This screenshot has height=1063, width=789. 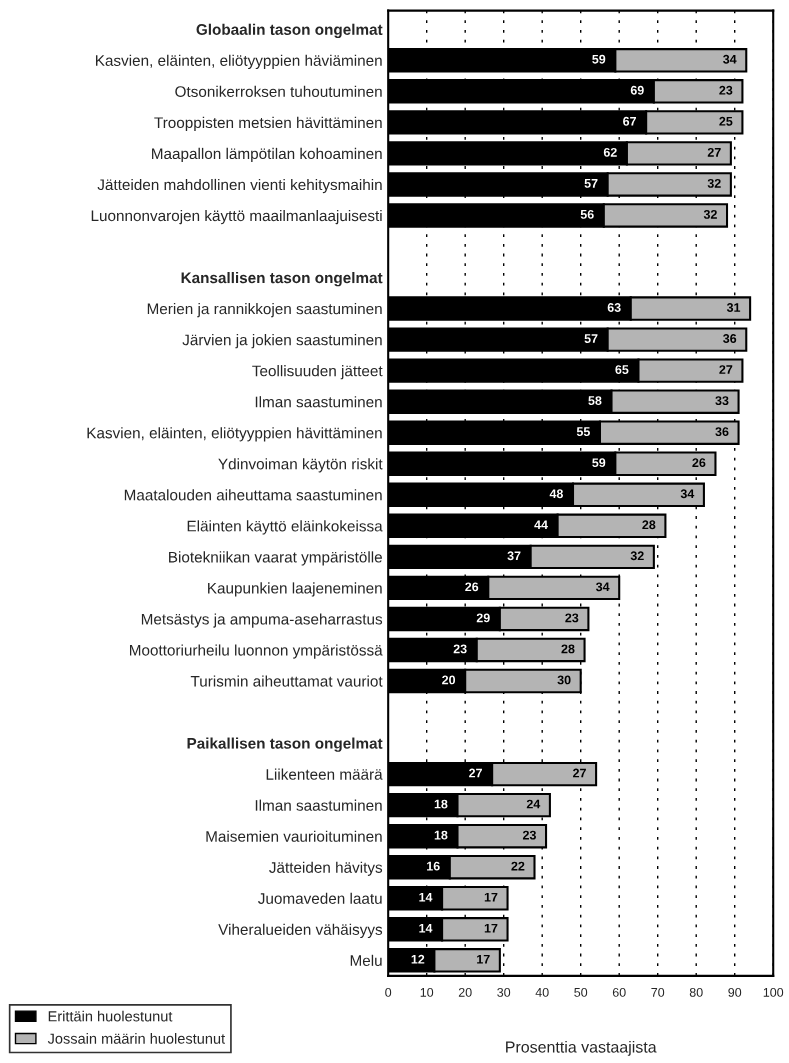 What do you see at coordinates (388, 992) in the screenshot?
I see `x-tick-label: 0` at bounding box center [388, 992].